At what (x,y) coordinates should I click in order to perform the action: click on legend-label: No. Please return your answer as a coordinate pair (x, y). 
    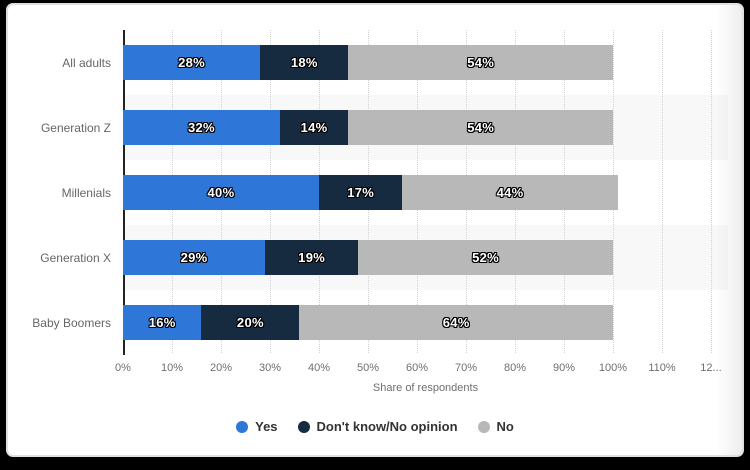
    Looking at the image, I should click on (505, 426).